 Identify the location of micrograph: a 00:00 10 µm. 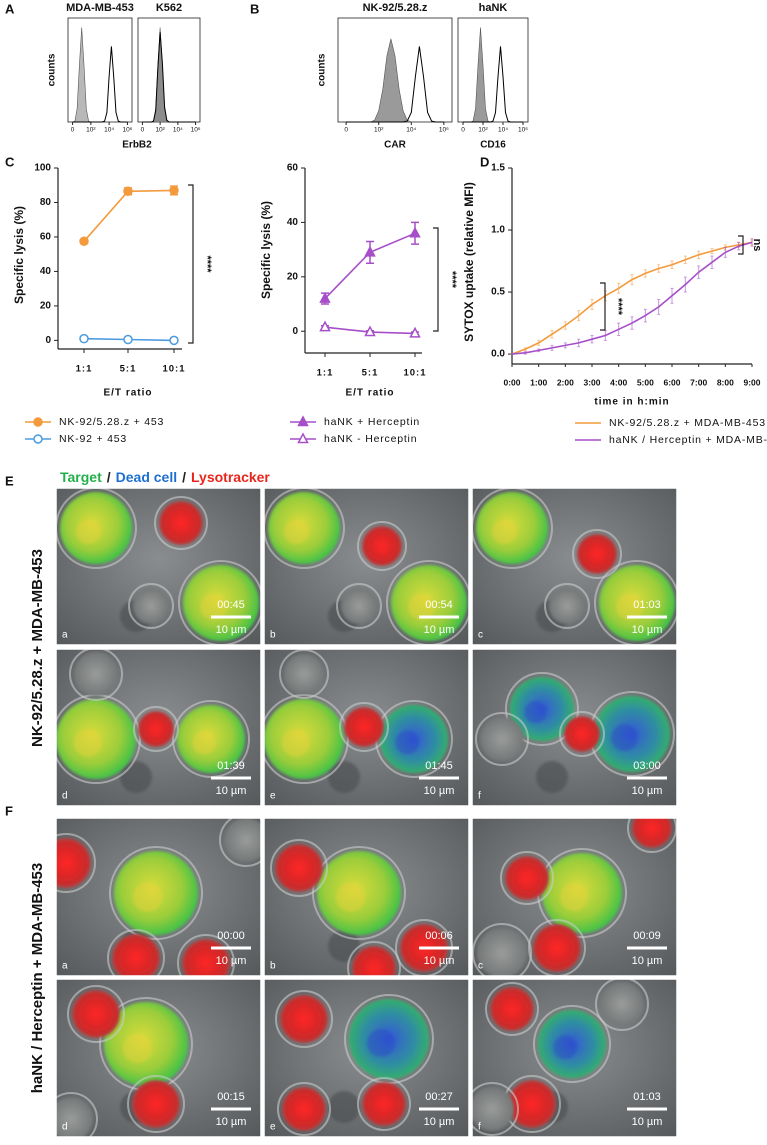
(158, 897).